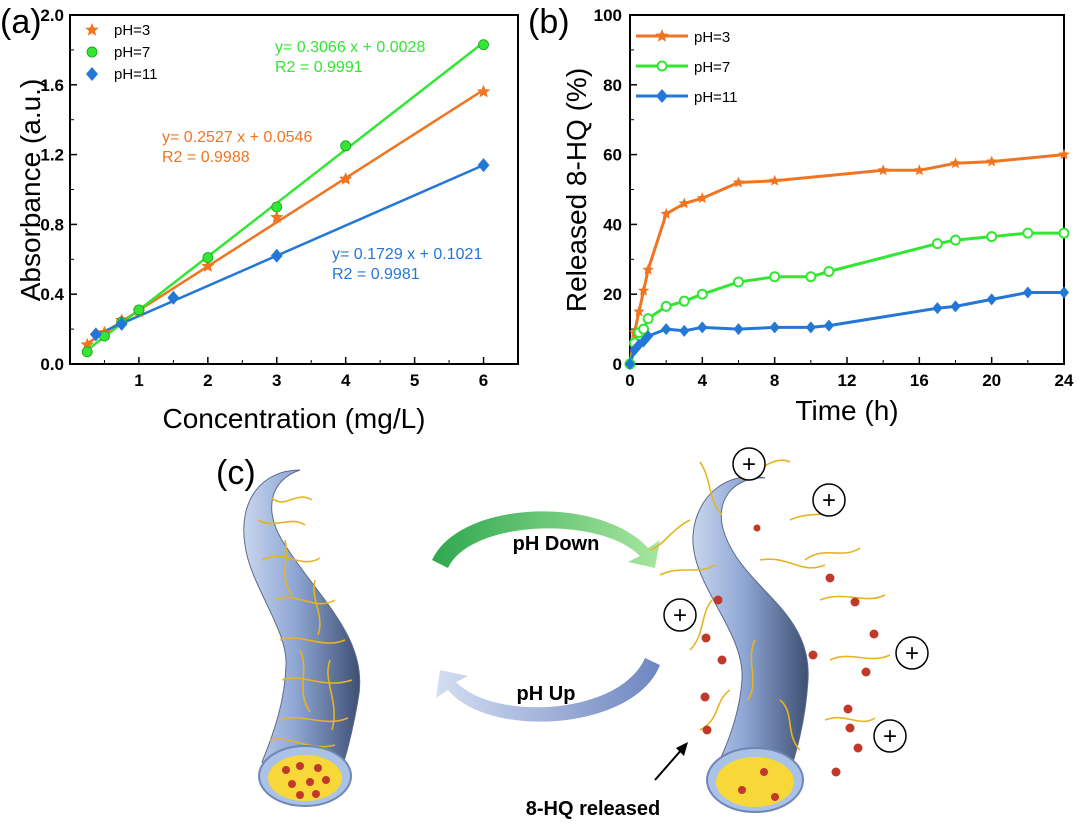 This screenshot has height=826, width=1080. Describe the element at coordinates (991, 380) in the screenshot. I see `x-tick-label: 20` at that location.